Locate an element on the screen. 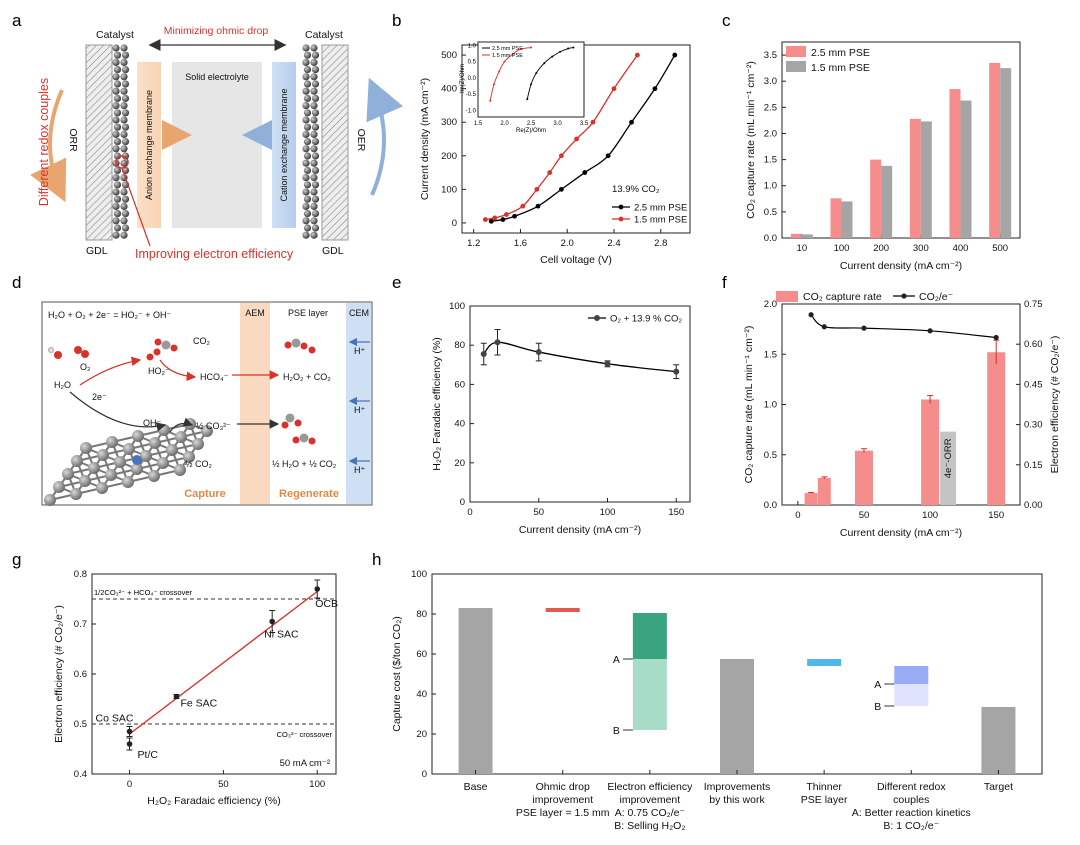  product-co2-molecule is located at coordinates (304, 439).